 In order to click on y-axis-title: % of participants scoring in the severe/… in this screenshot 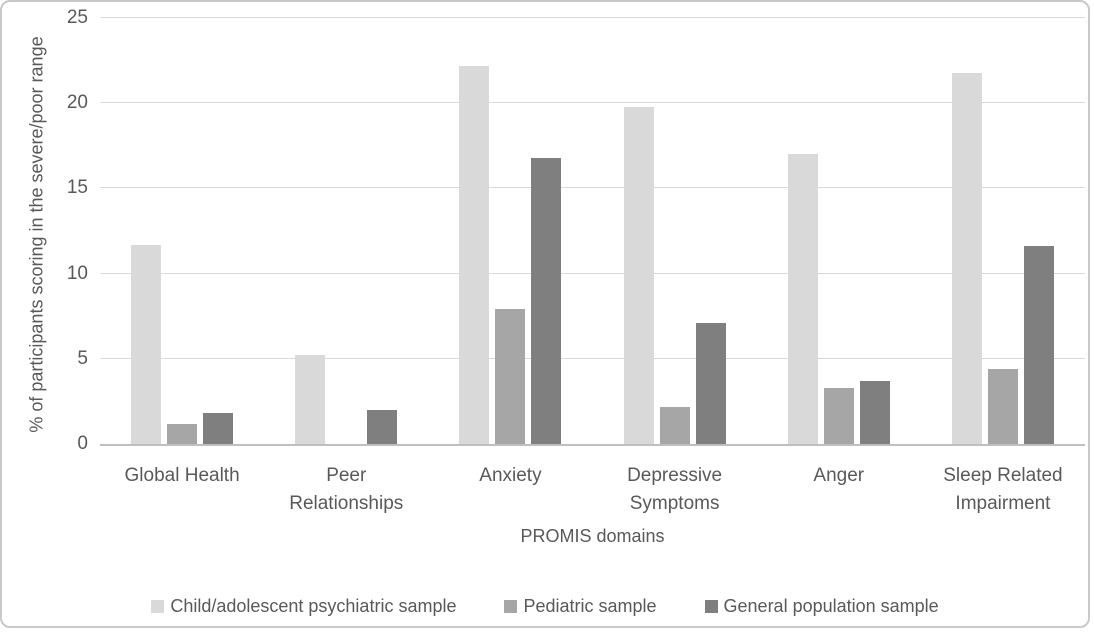, I will do `click(36, 234)`.